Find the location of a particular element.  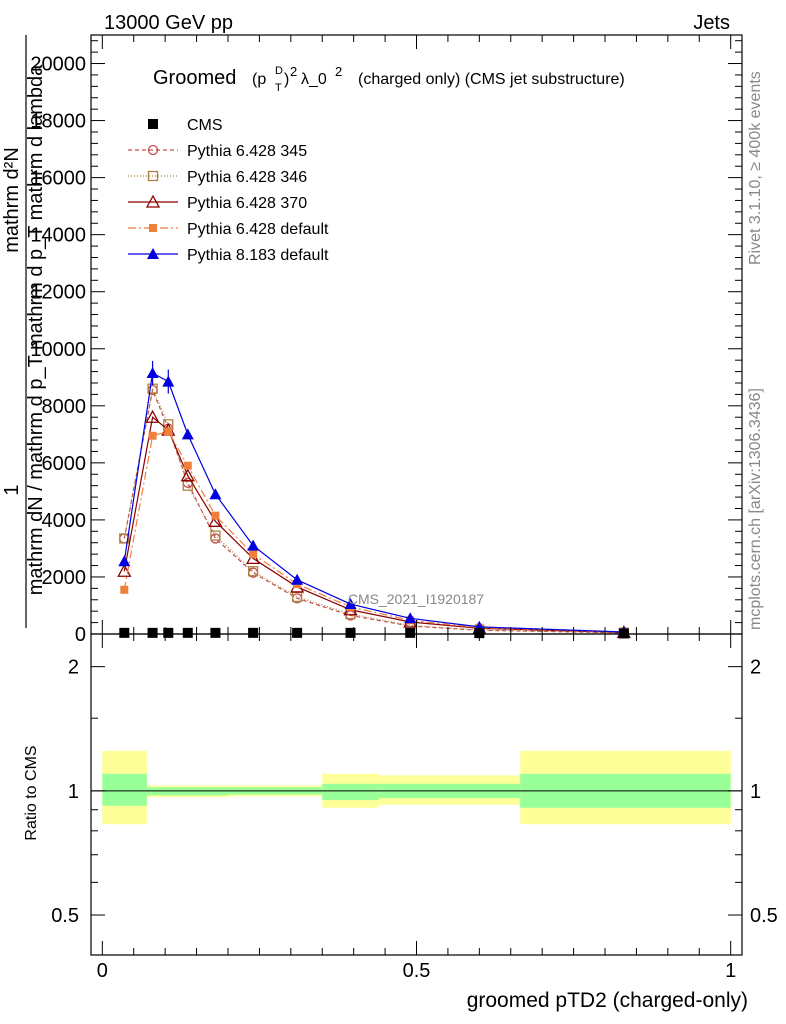

main-ytick-label: 16000 is located at coordinates (58, 179).